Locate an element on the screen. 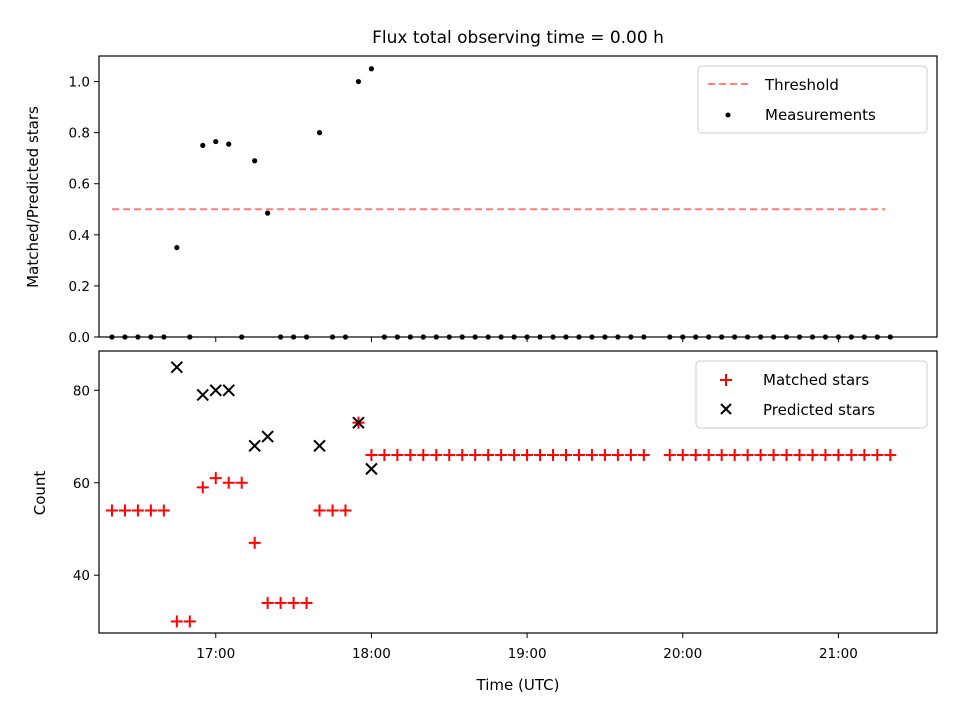 The image size is (960, 720). bottom-y-tick-label: 40 is located at coordinates (81, 576).